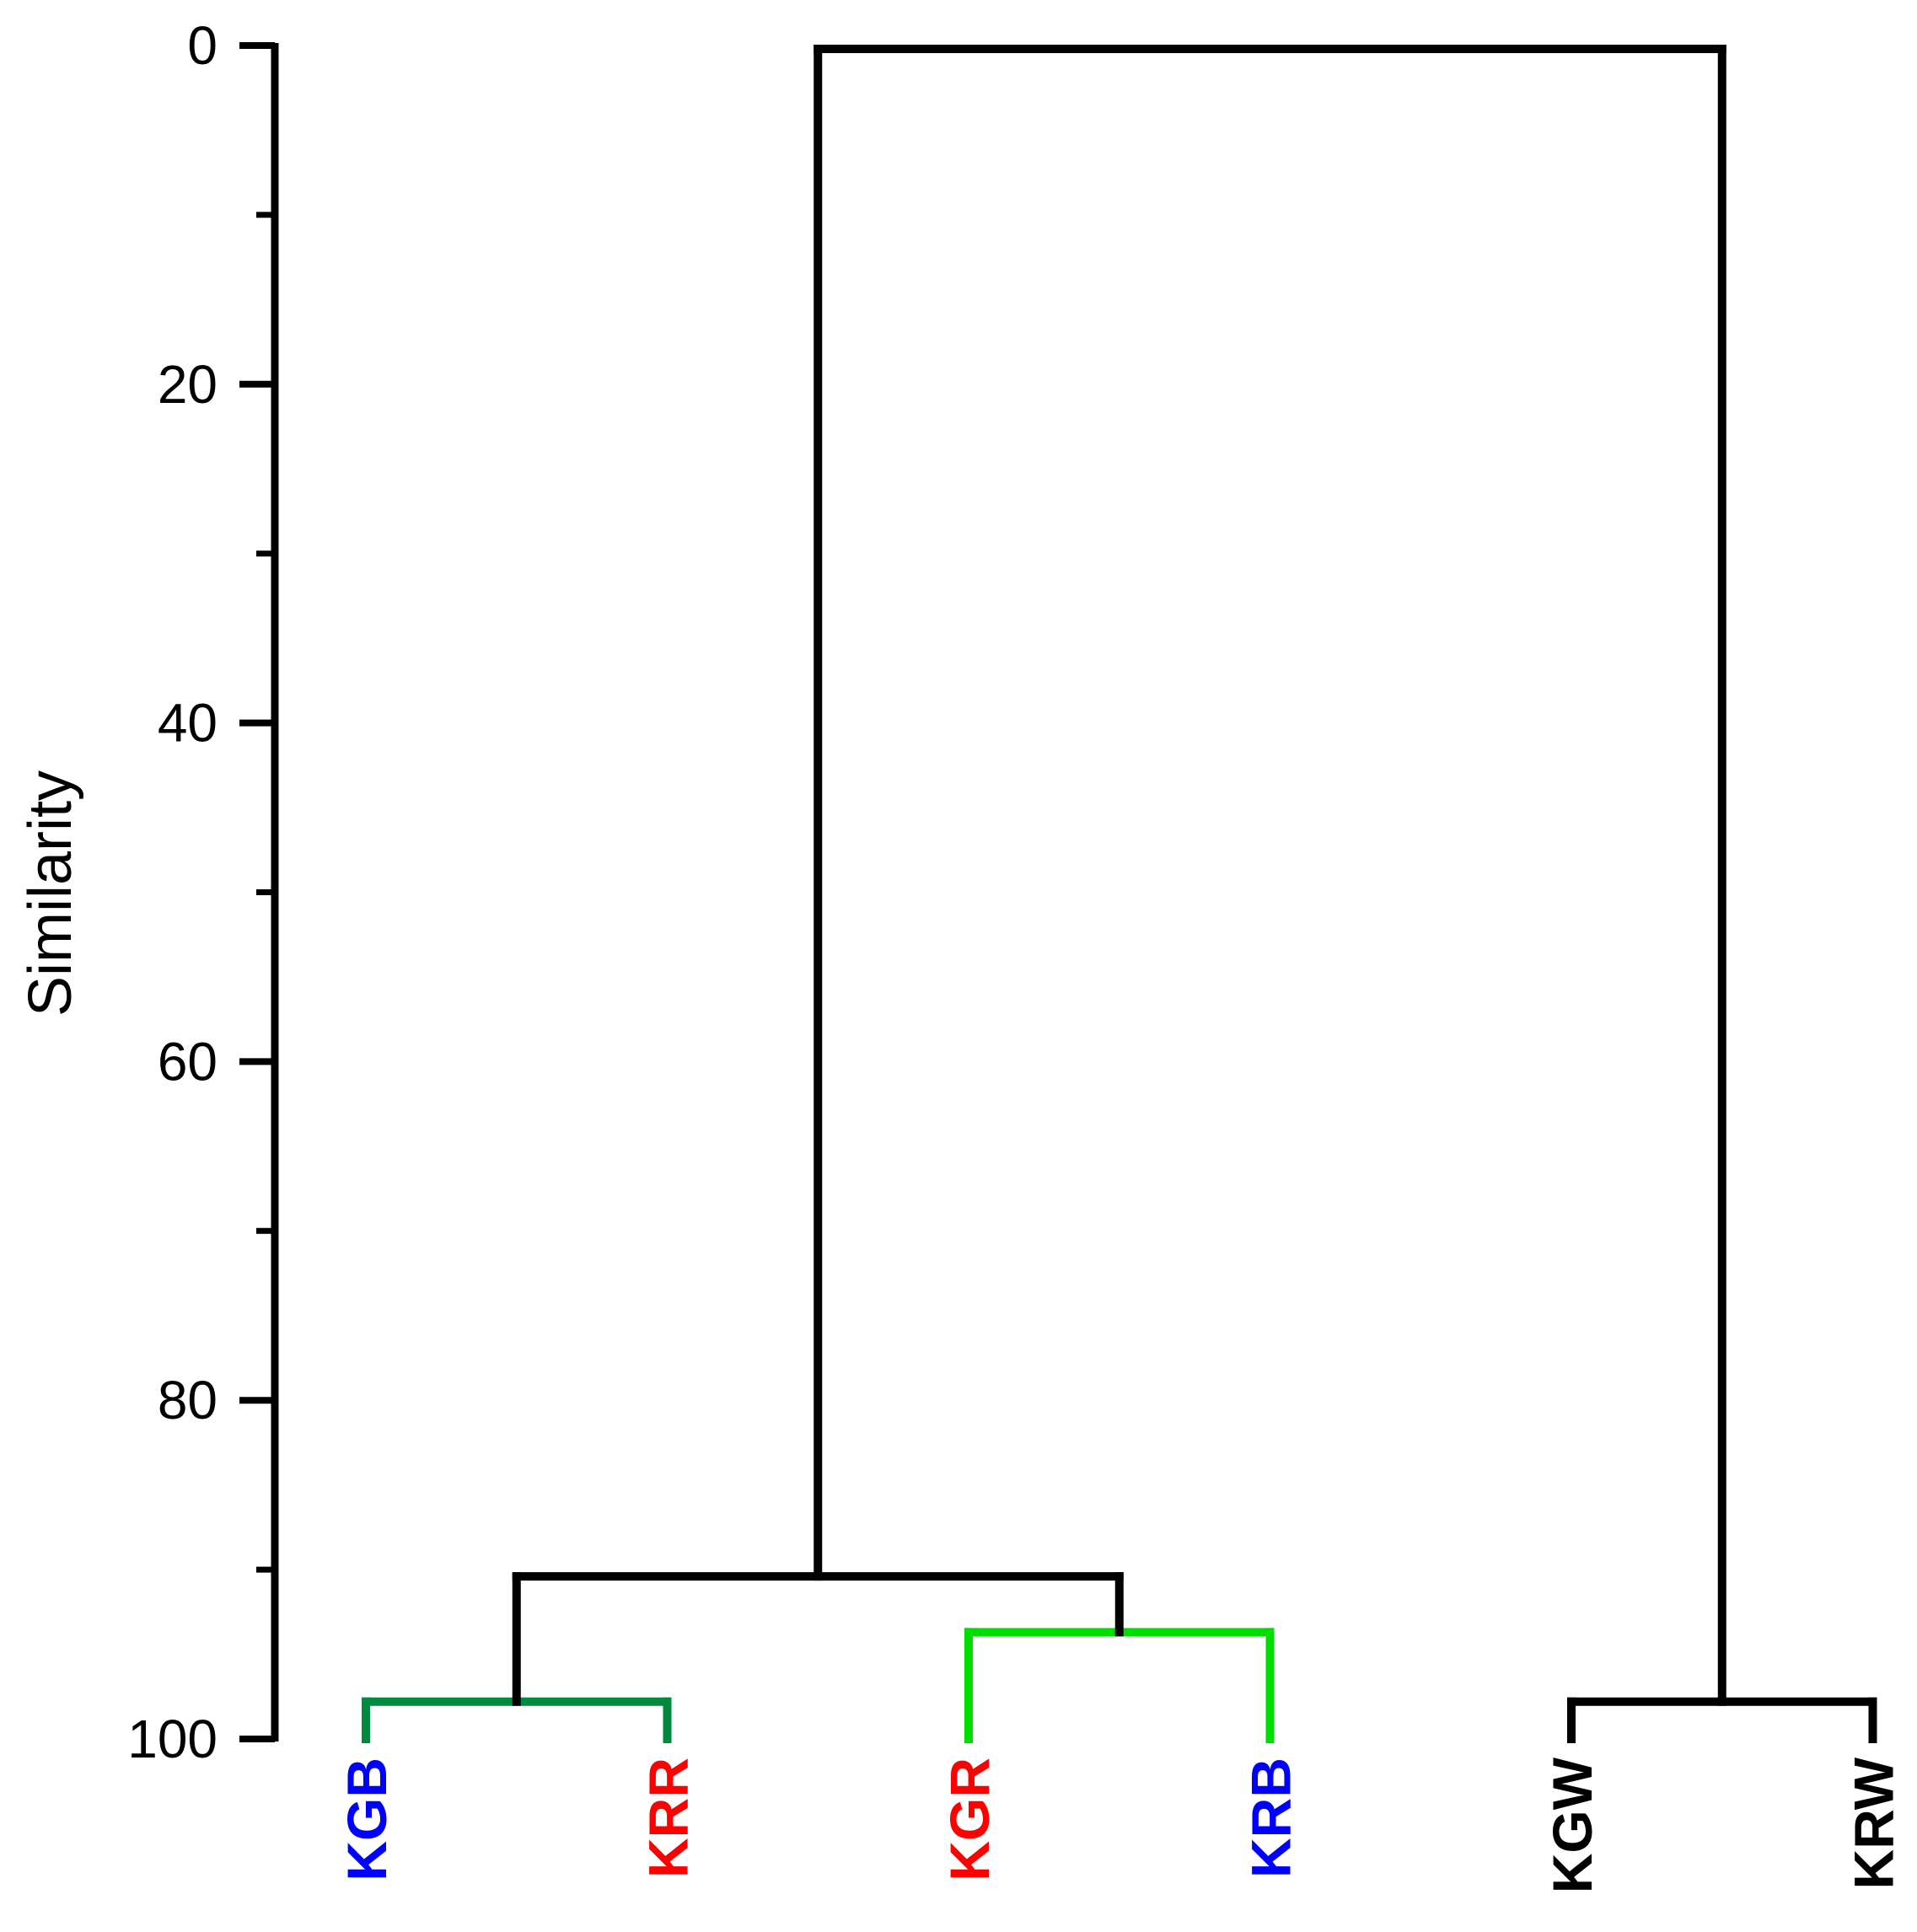 Image resolution: width=1917 pixels, height=1932 pixels. What do you see at coordinates (668, 1818) in the screenshot?
I see `leaf-label-krr: KRR` at bounding box center [668, 1818].